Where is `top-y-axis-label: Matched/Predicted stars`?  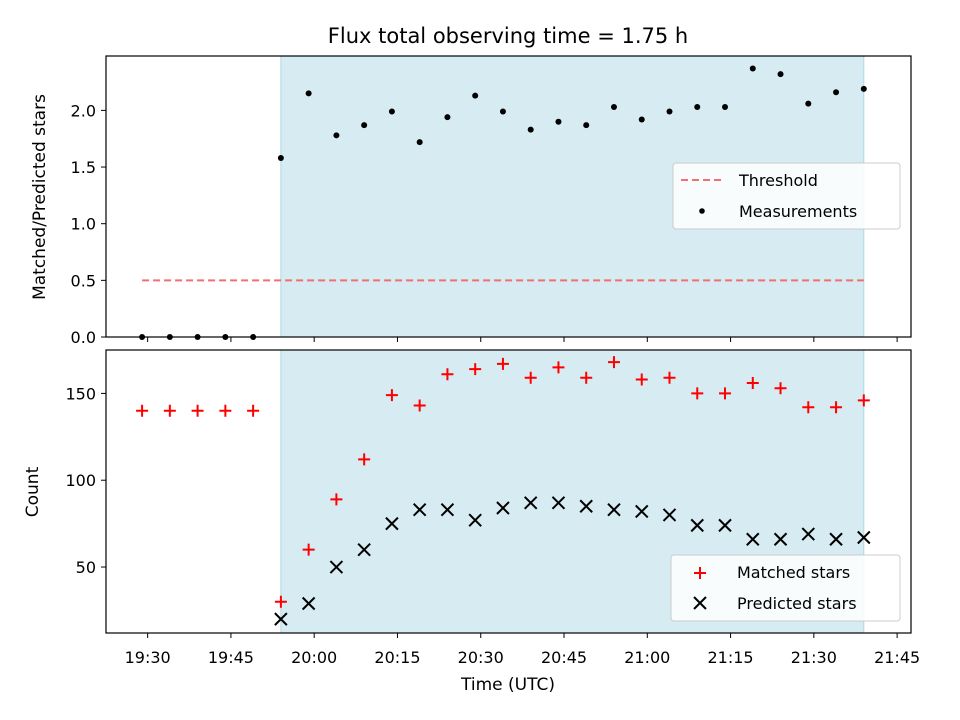 top-y-axis-label: Matched/Predicted stars is located at coordinates (40, 197).